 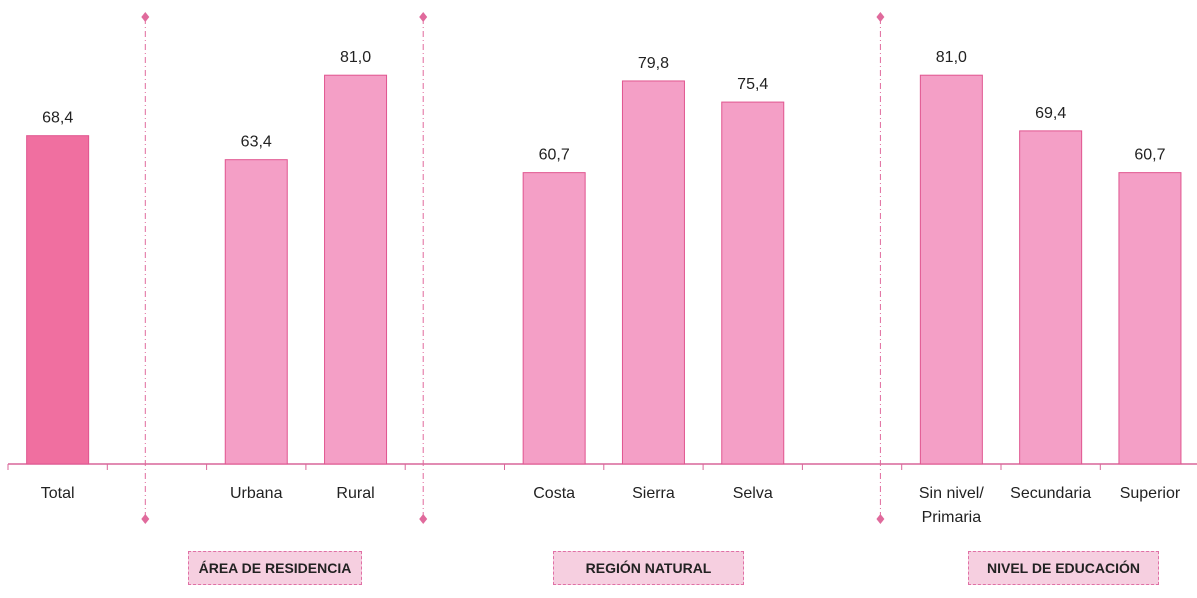 I want to click on category-label: Total, so click(x=58, y=493).